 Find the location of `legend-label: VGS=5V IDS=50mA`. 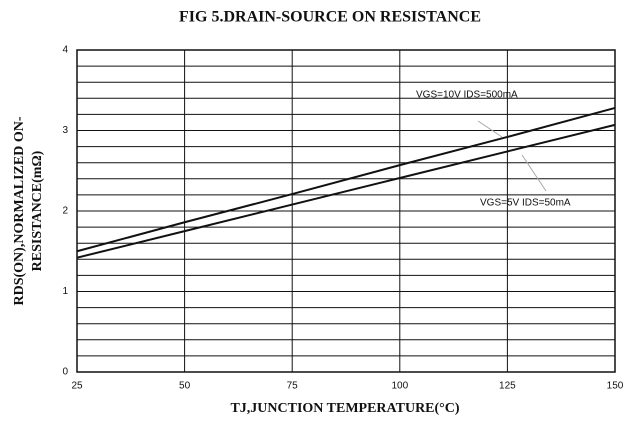

legend-label: VGS=5V IDS=50mA is located at coordinates (525, 203).